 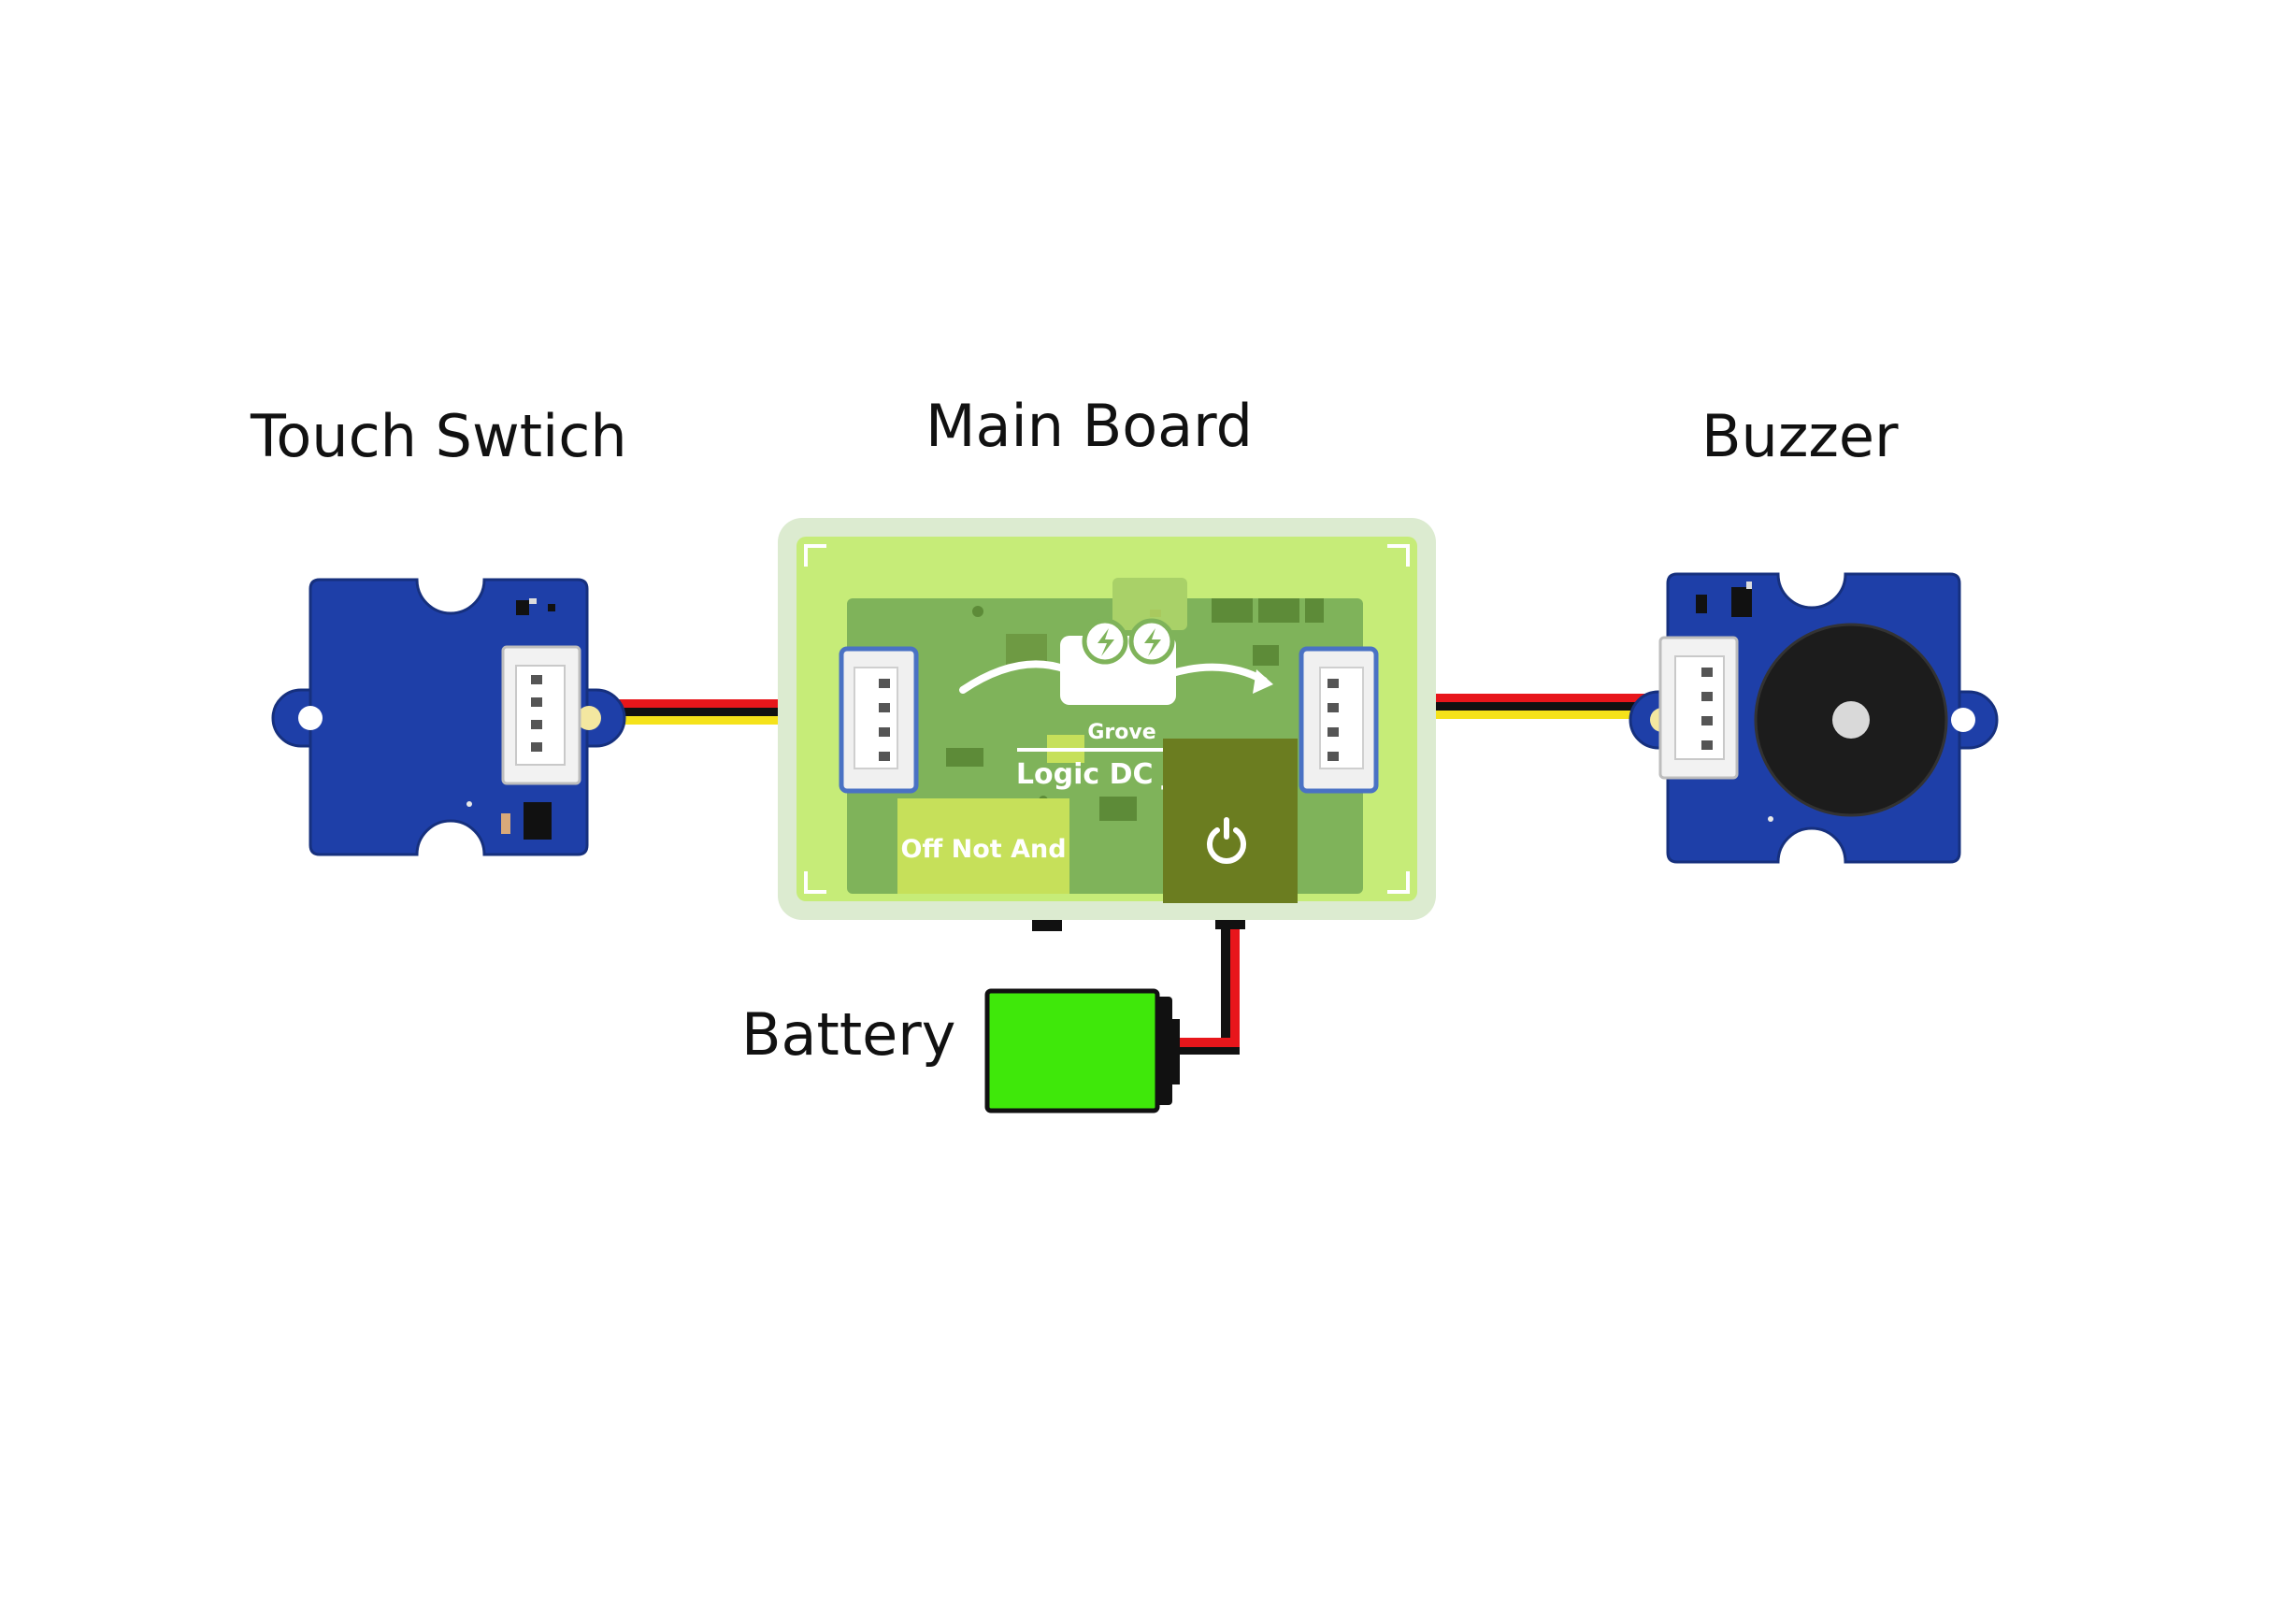 What do you see at coordinates (1528, 706) in the screenshot?
I see `cable-right` at bounding box center [1528, 706].